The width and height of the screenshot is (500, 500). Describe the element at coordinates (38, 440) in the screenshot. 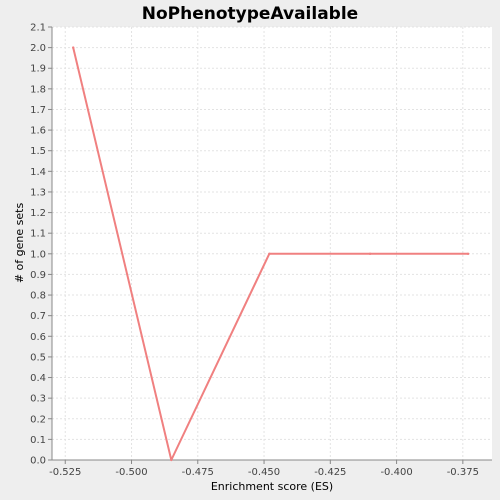

I see `y-tick-label: 0.1` at that location.